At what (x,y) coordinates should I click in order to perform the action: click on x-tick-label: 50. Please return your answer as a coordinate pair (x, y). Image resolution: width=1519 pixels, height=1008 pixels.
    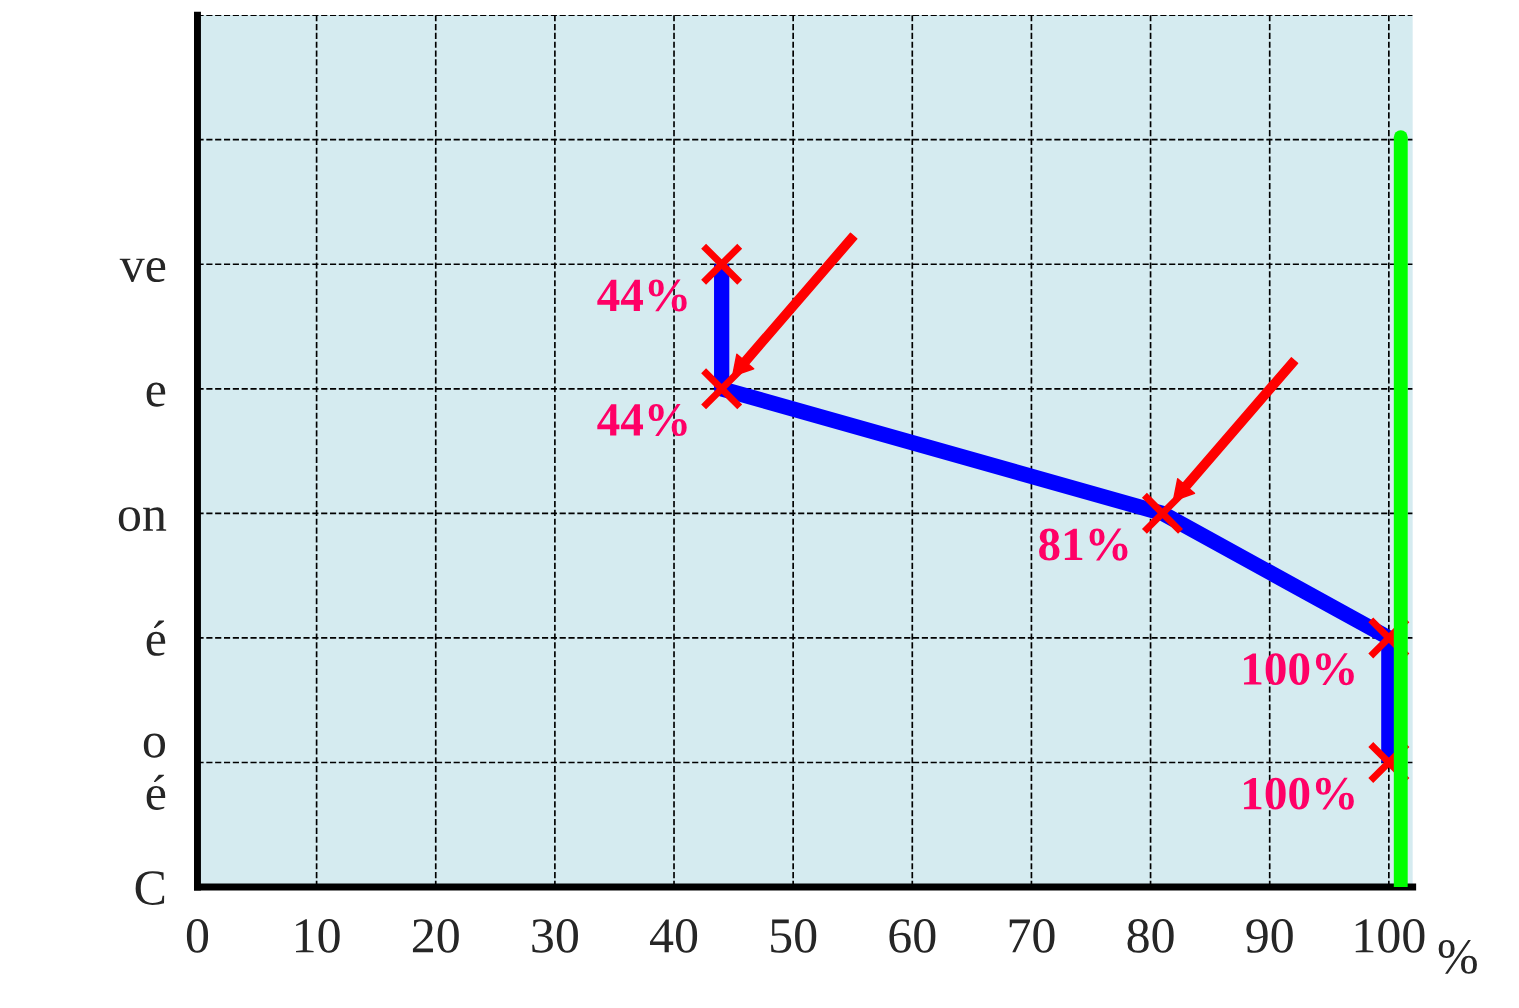
    Looking at the image, I should click on (794, 936).